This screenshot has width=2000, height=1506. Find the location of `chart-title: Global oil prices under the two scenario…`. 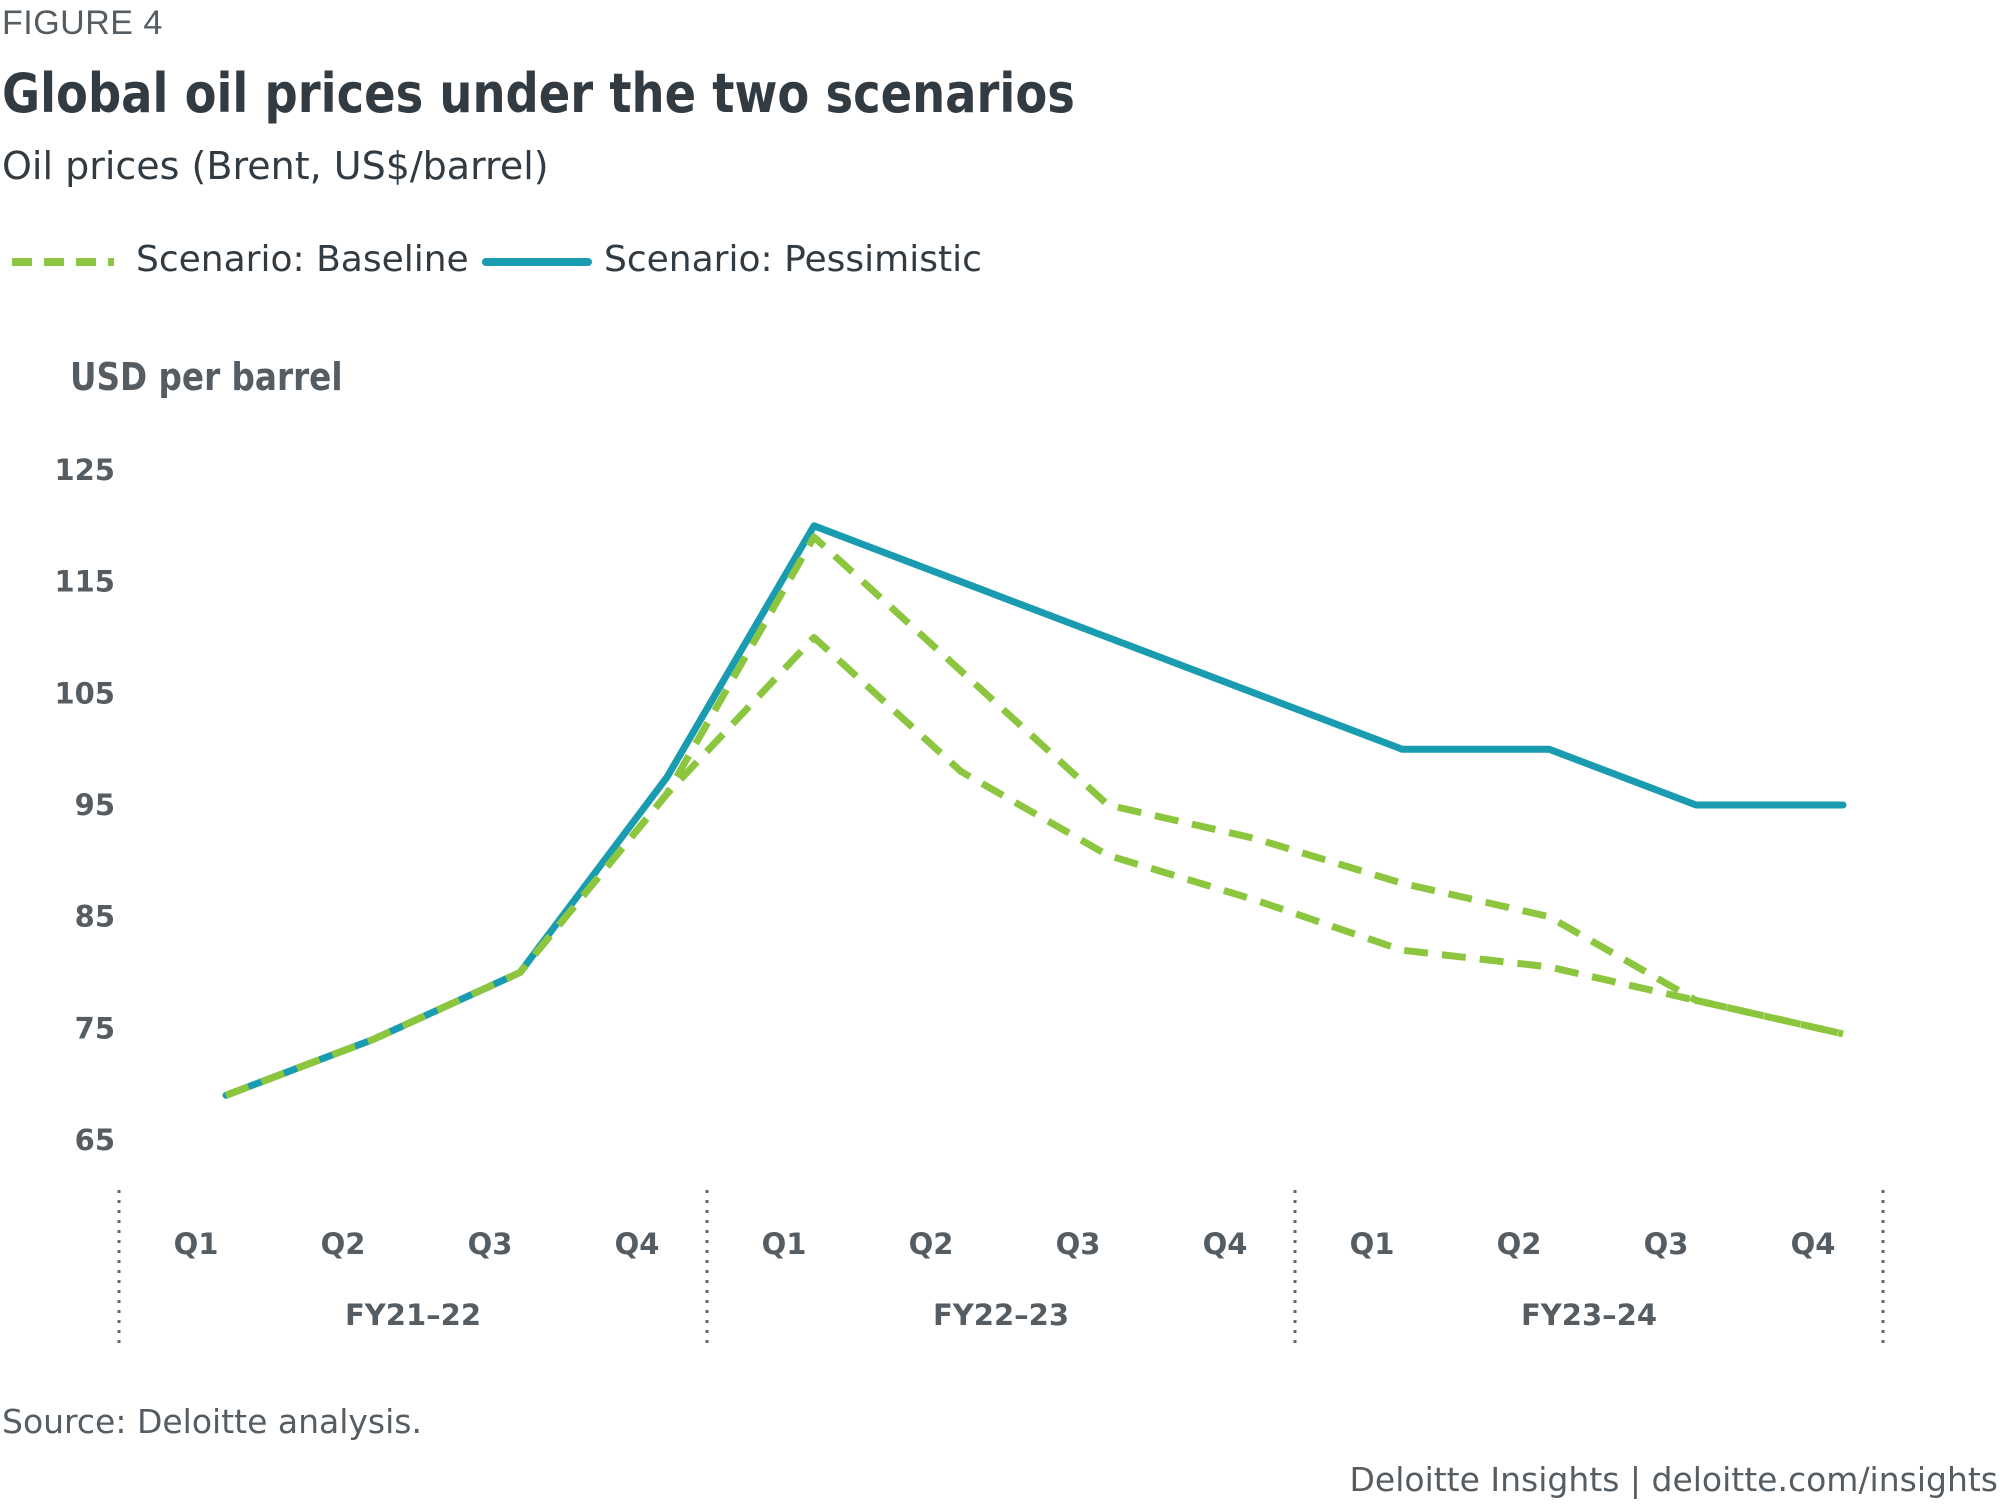

chart-title: Global oil prices under the two scenario… is located at coordinates (538, 93).